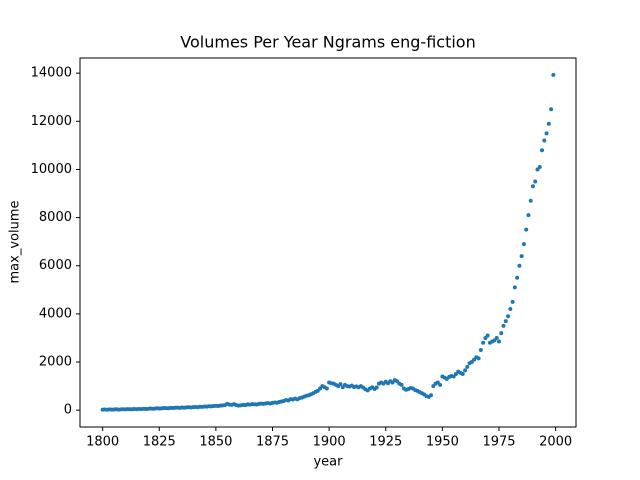 The width and height of the screenshot is (640, 480). What do you see at coordinates (51, 121) in the screenshot?
I see `y-tick-label: 12000` at bounding box center [51, 121].